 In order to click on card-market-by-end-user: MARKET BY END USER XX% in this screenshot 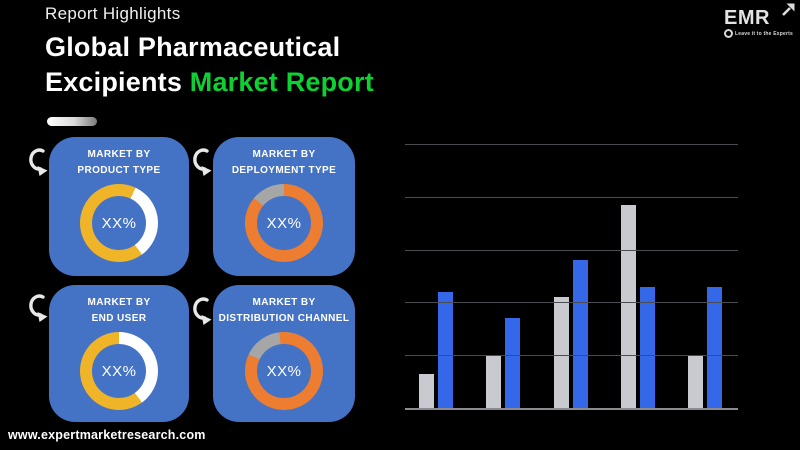, I will do `click(119, 353)`.